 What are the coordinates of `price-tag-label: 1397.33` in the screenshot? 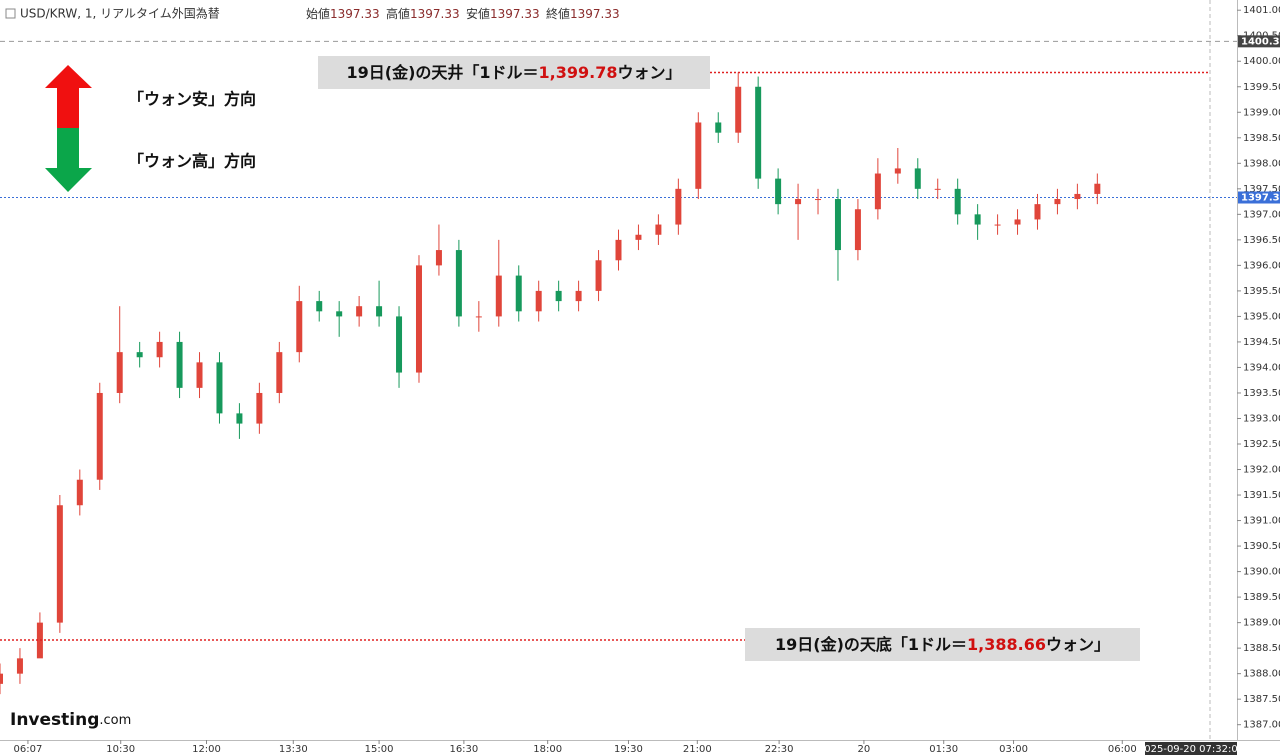 It's located at (1260, 198).